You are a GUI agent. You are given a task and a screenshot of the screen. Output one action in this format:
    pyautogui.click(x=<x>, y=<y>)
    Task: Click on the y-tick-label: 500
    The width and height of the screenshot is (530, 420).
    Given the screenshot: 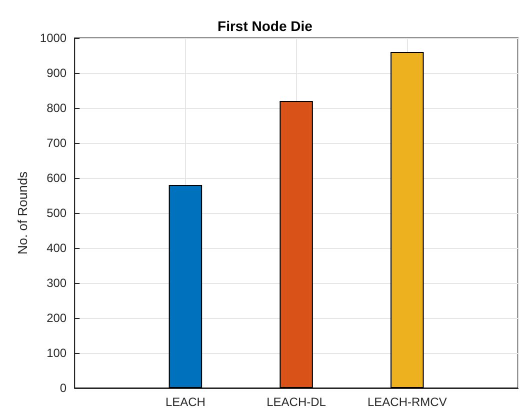 What is the action you would take?
    pyautogui.click(x=56, y=213)
    